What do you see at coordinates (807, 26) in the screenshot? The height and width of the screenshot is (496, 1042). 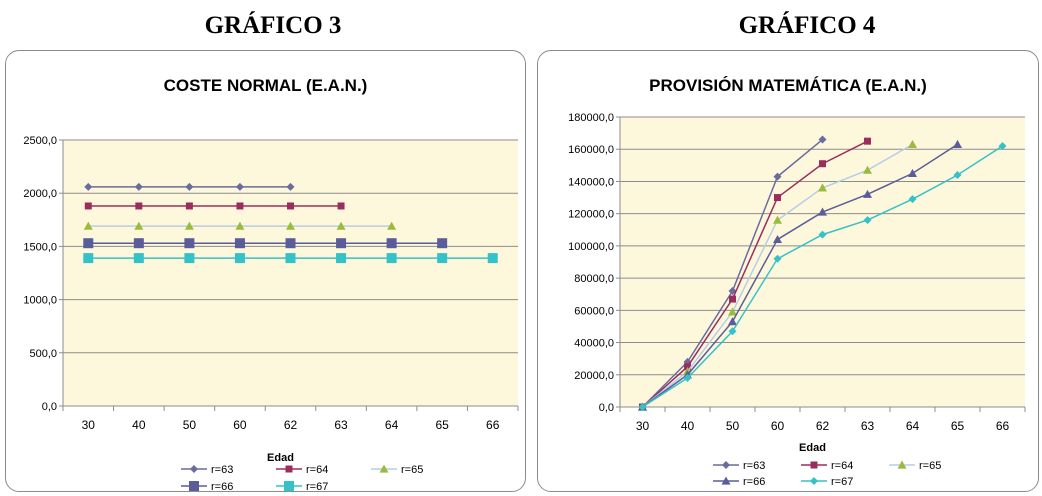 I see `right-figure-header: GRÁFICO 4` at bounding box center [807, 26].